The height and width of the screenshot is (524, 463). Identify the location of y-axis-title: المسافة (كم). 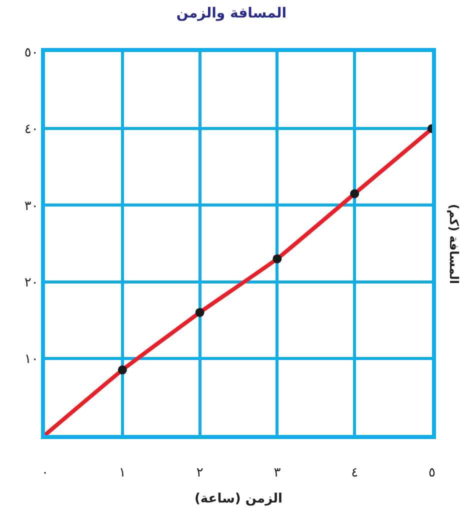
(454, 244).